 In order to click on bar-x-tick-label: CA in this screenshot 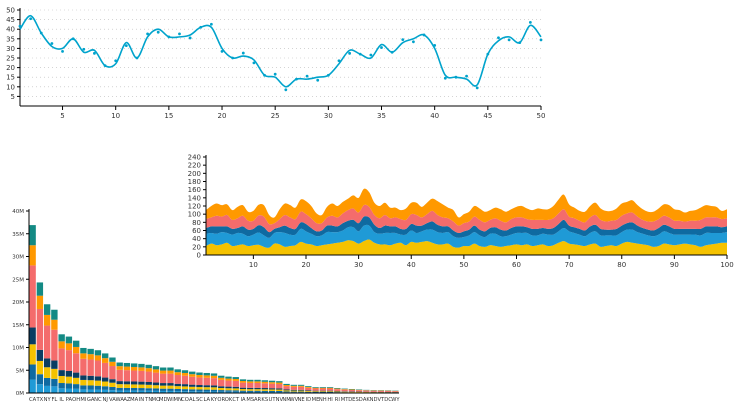, I will do `click(33, 400)`.